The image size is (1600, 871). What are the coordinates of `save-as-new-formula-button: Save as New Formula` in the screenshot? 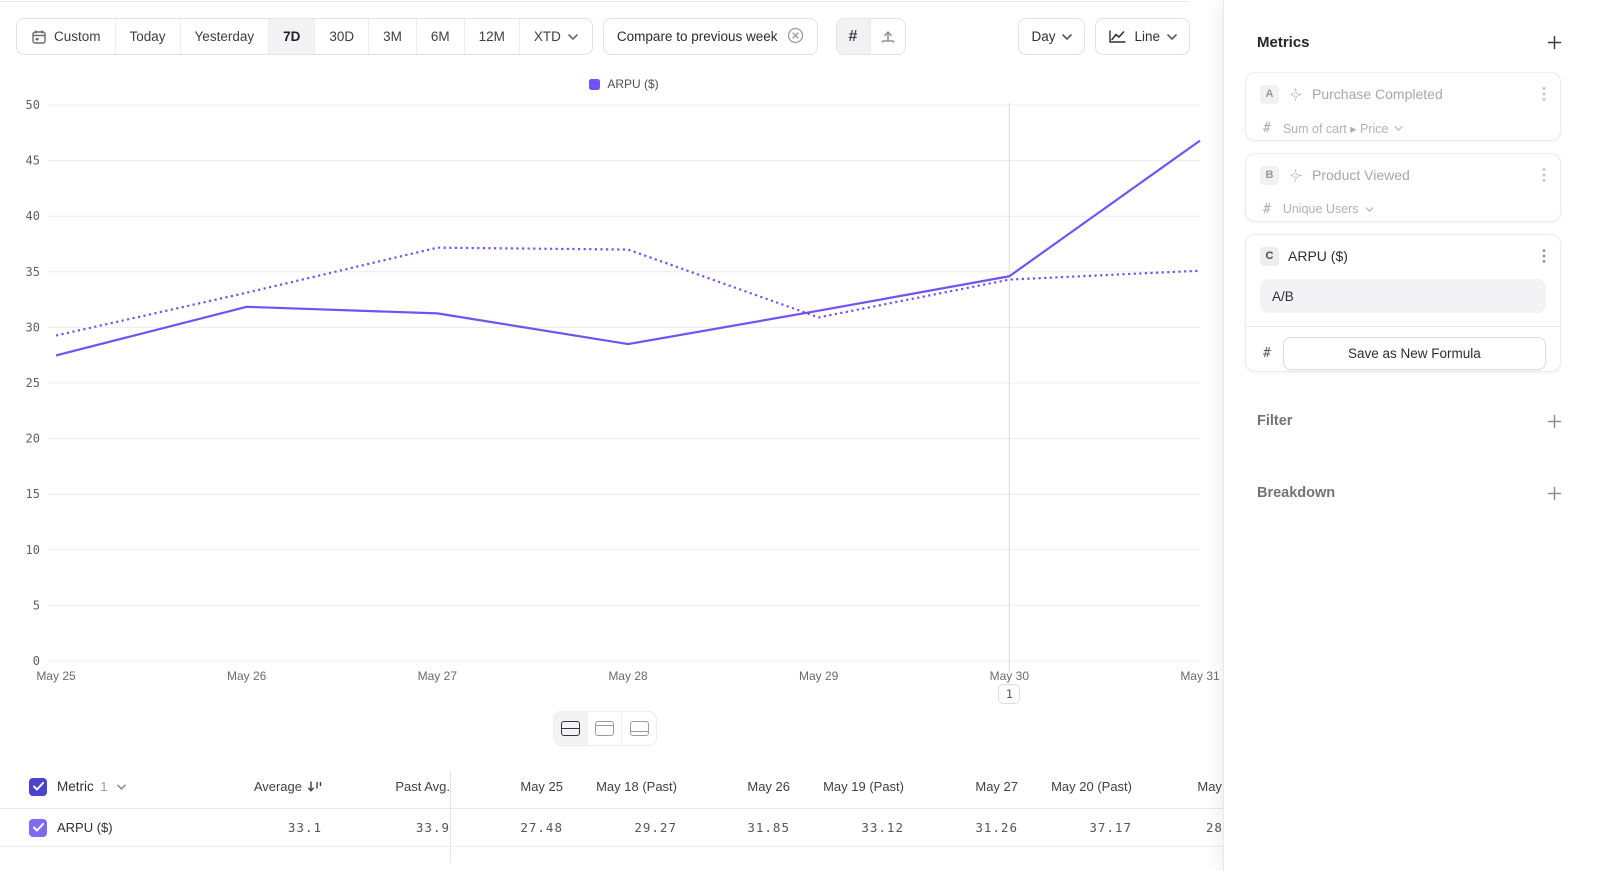 It's located at (1414, 353).